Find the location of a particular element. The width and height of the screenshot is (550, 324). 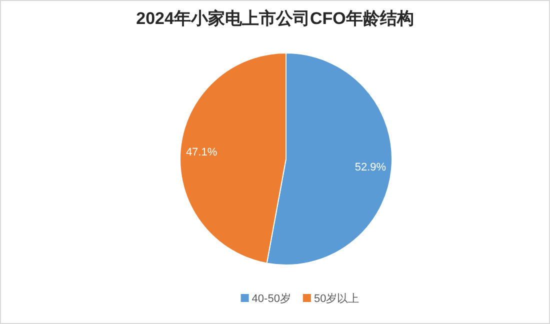

chart-title: 2024年小家电上市公司CFO年龄结构 is located at coordinates (275, 18).